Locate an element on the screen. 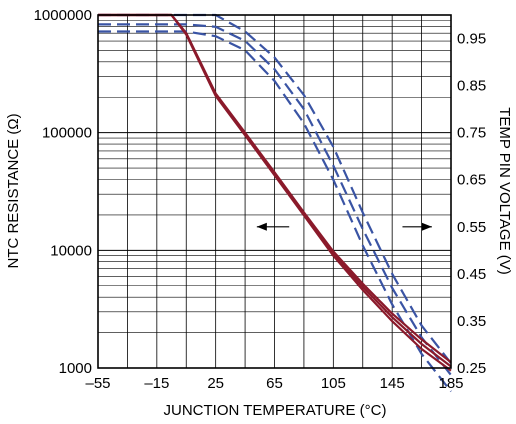 This screenshot has width=516, height=424. y-right-tick-label: 0.95 is located at coordinates (471, 39).